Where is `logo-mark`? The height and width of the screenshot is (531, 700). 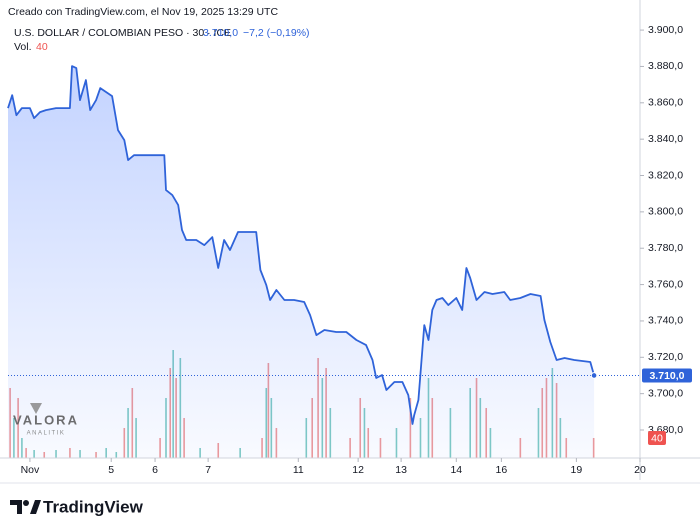
logo-mark is located at coordinates (16, 507).